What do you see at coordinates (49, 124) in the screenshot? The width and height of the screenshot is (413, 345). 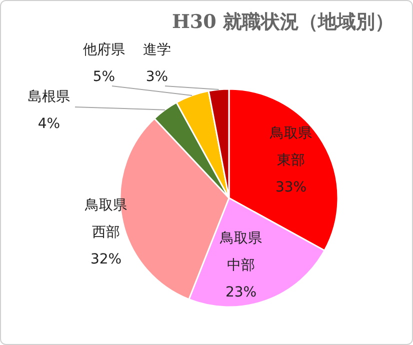 I see `data-label: 4%` at bounding box center [49, 124].